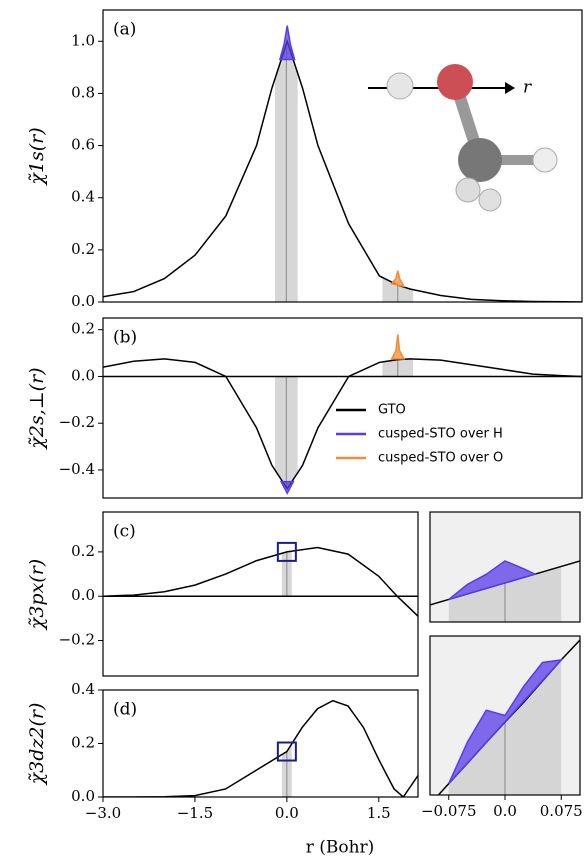 Image resolution: width=587 pixels, height=861 pixels. Describe the element at coordinates (527, 88) in the screenshot. I see `axis-label: r` at that location.